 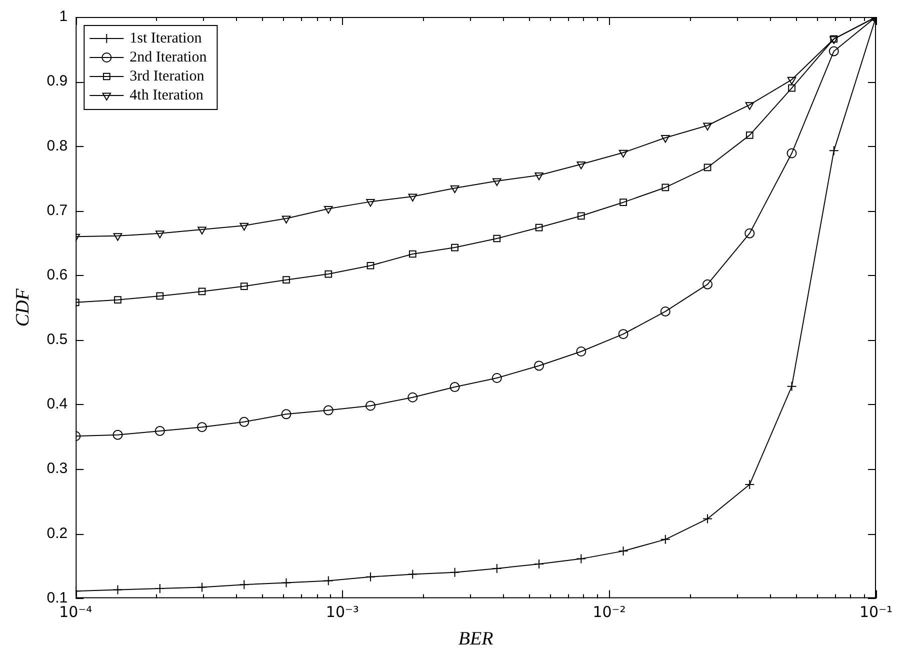 What do you see at coordinates (167, 76) in the screenshot?
I see `legend-label: 3rd Iteration` at bounding box center [167, 76].